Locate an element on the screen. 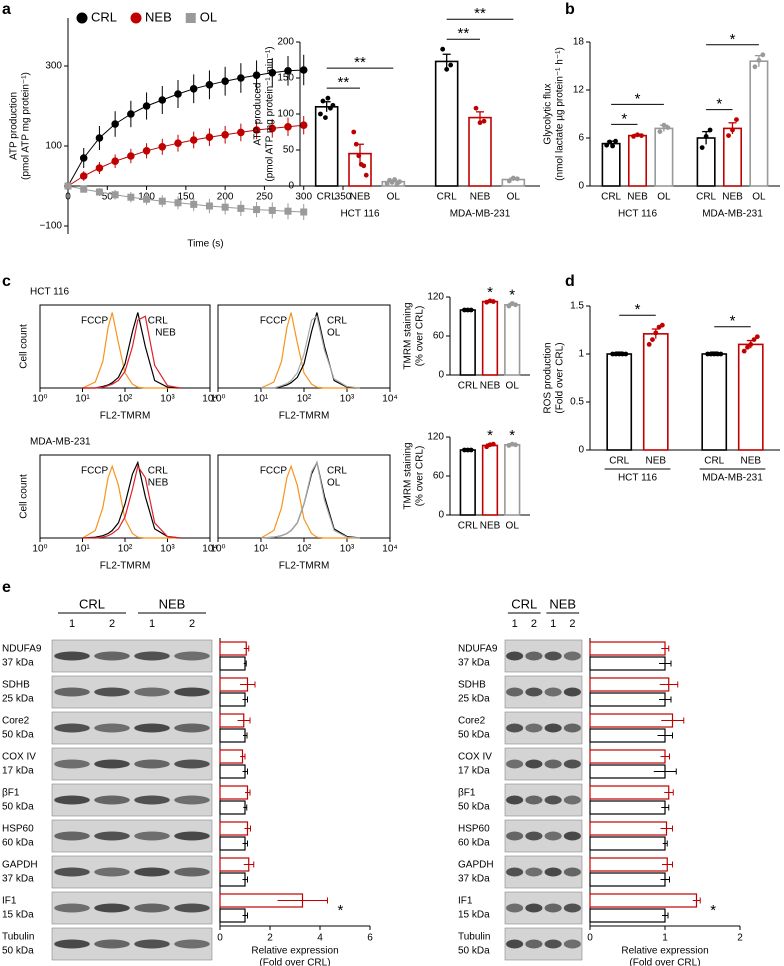  x-tick-label: 10³ is located at coordinates (167, 399).